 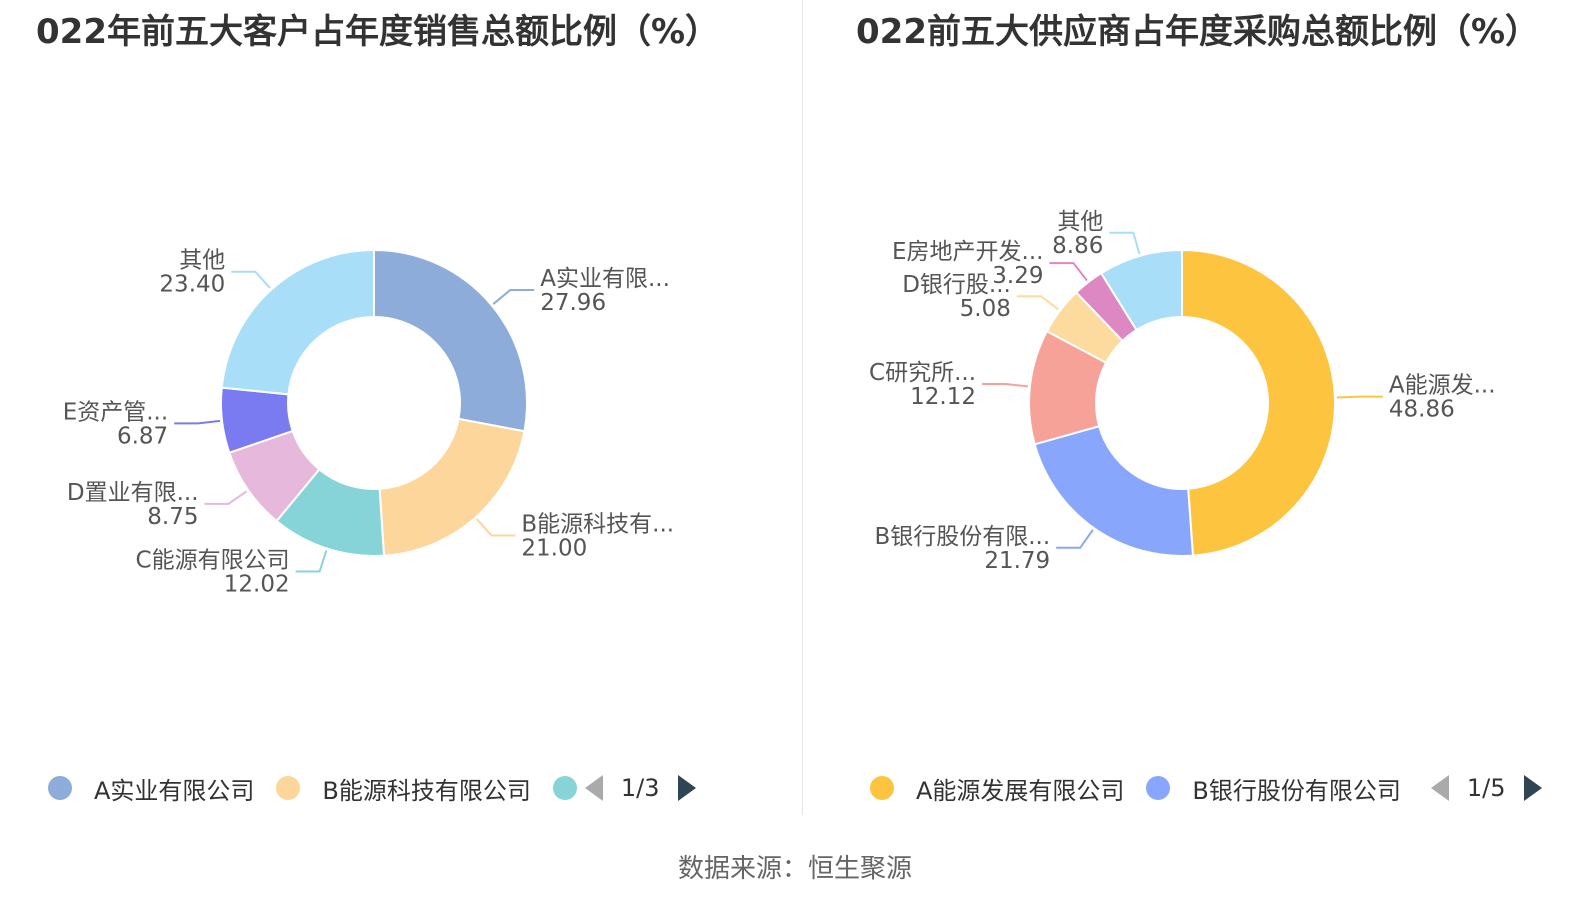 What do you see at coordinates (1020, 790) in the screenshot?
I see `legend-label: A能源发展有限公司` at bounding box center [1020, 790].